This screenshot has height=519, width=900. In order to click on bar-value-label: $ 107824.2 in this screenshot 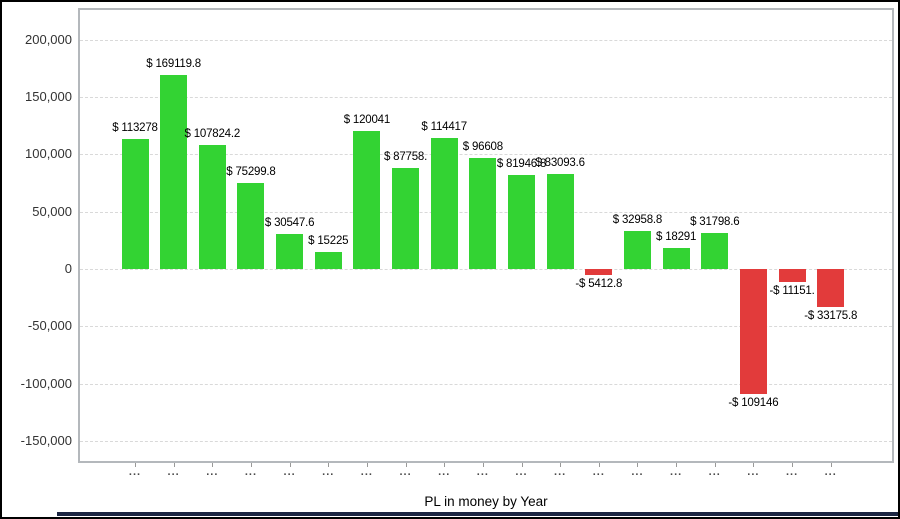, I will do `click(212, 134)`.